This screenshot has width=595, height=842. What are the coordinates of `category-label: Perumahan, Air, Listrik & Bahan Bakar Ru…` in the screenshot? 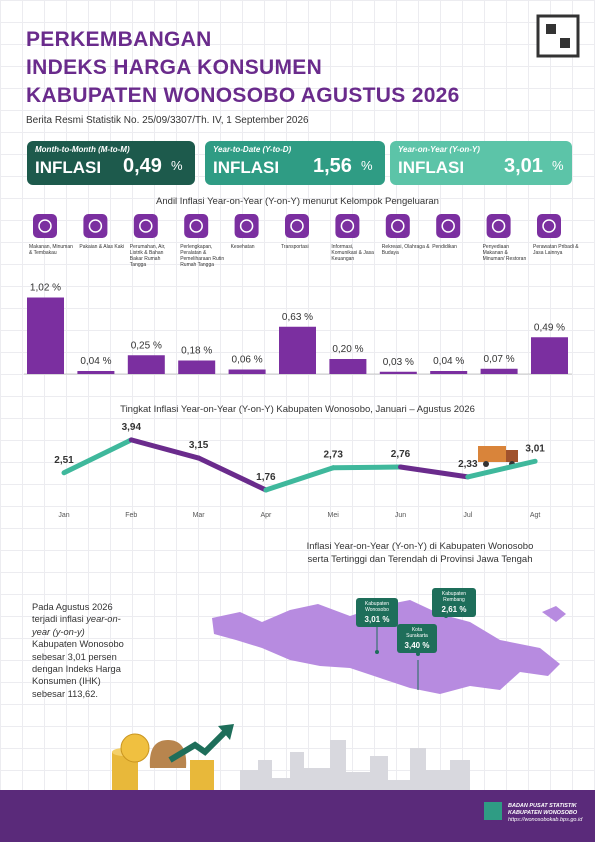 It's located at (147, 256).